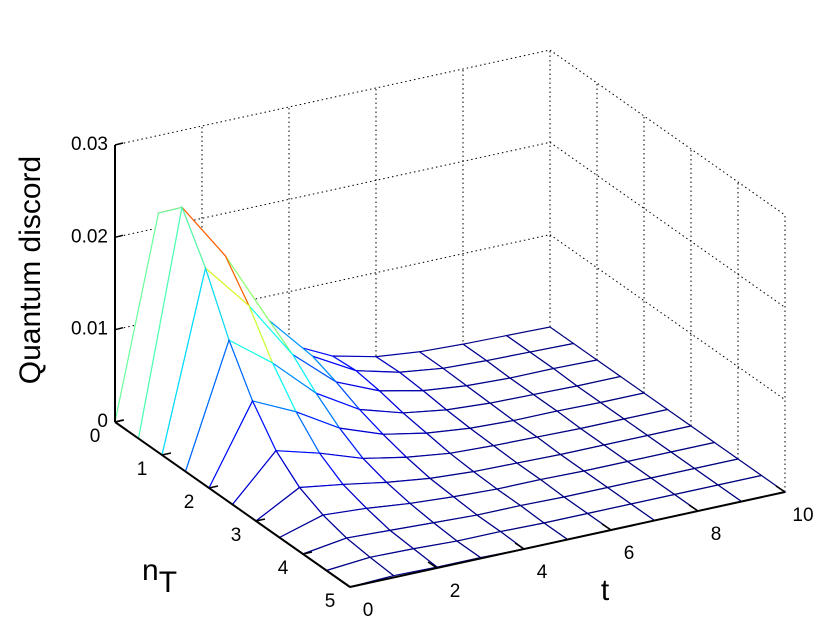 Image resolution: width=830 pixels, height=626 pixels. I want to click on z-tick-label: 0.02, so click(89, 236).